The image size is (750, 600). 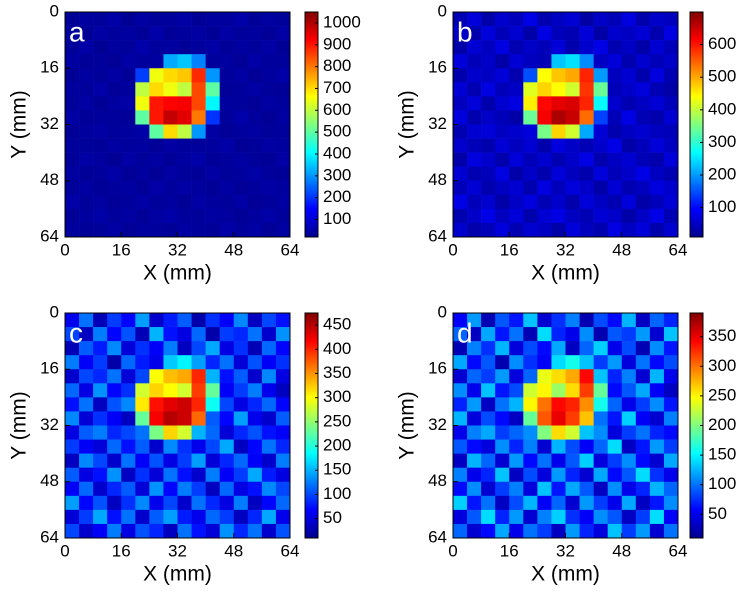 What do you see at coordinates (437, 123) in the screenshot?
I see `y-tick-label: 32` at bounding box center [437, 123].